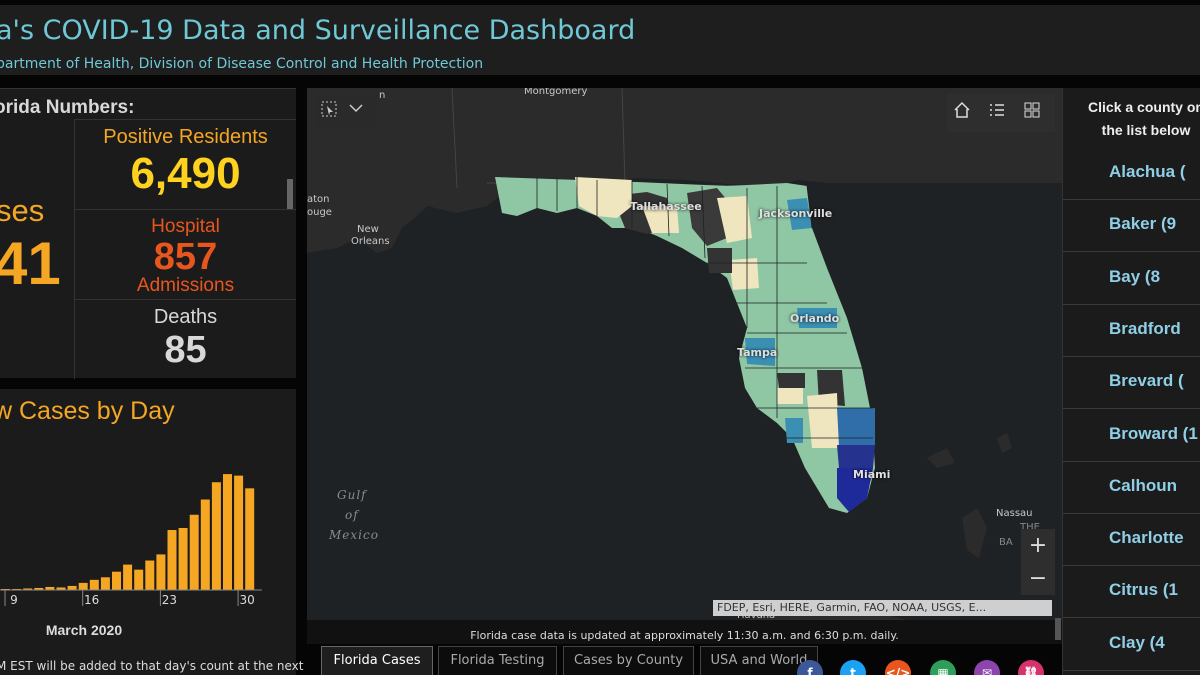  What do you see at coordinates (1146, 381) in the screenshot?
I see `county-name: Brevard (` at bounding box center [1146, 381].